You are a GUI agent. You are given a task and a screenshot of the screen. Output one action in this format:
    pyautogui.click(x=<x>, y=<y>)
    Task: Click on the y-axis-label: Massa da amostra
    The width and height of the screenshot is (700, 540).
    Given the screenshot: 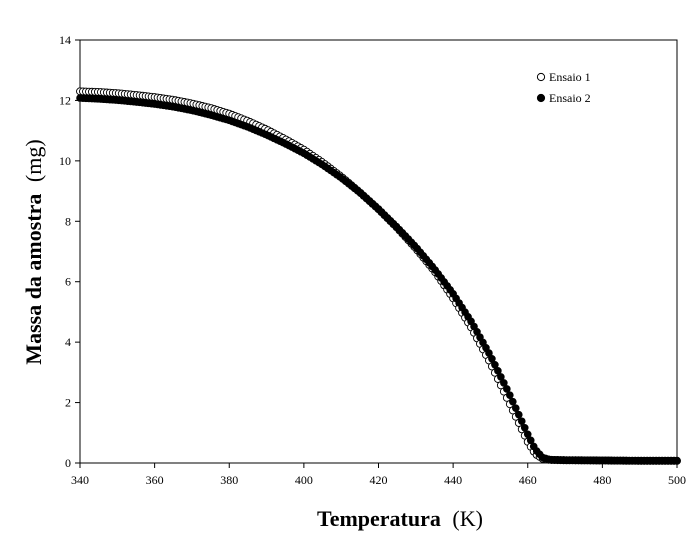 What is the action you would take?
    pyautogui.click(x=33, y=279)
    